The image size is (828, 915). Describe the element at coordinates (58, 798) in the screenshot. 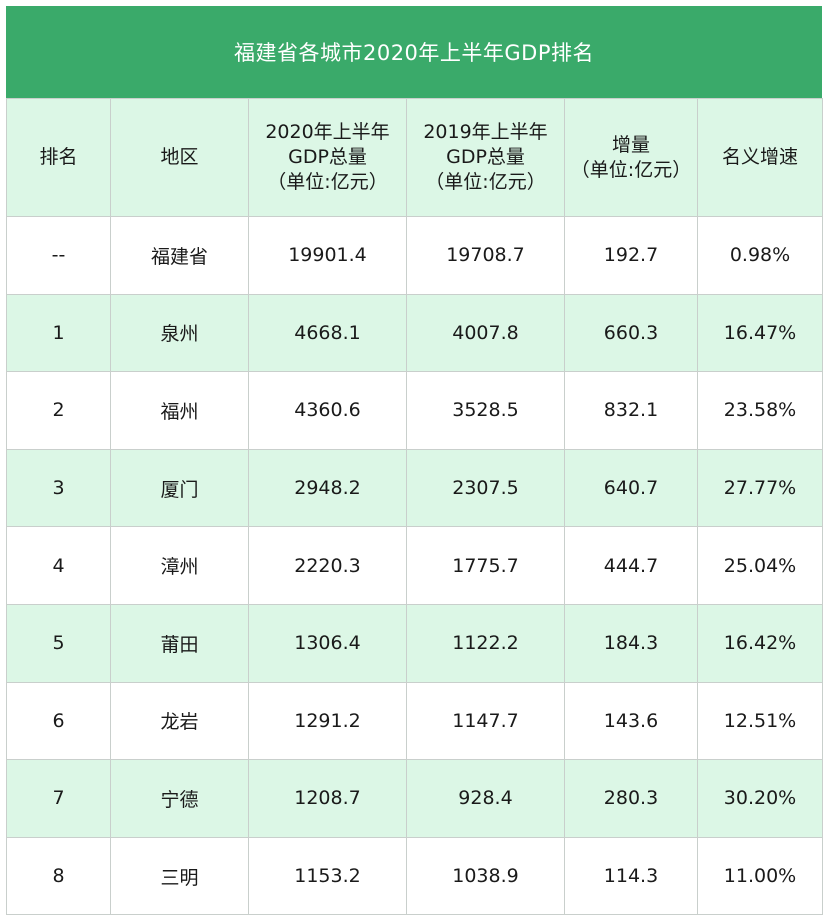

I see `cell-rank: 7` at that location.